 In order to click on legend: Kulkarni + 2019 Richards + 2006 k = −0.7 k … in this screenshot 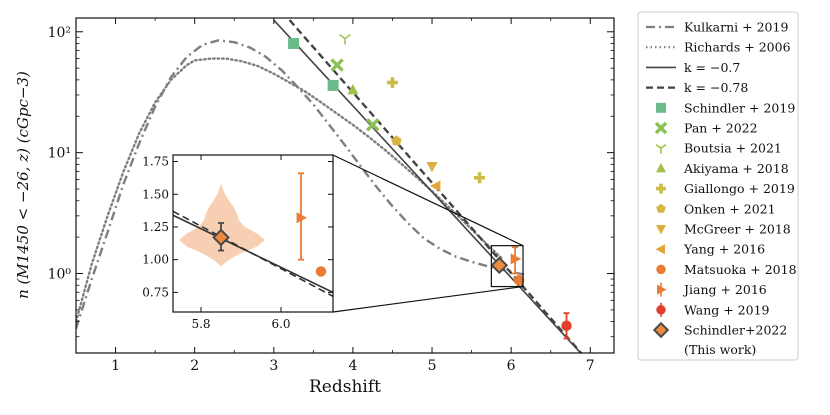, I will do `click(721, 188)`.